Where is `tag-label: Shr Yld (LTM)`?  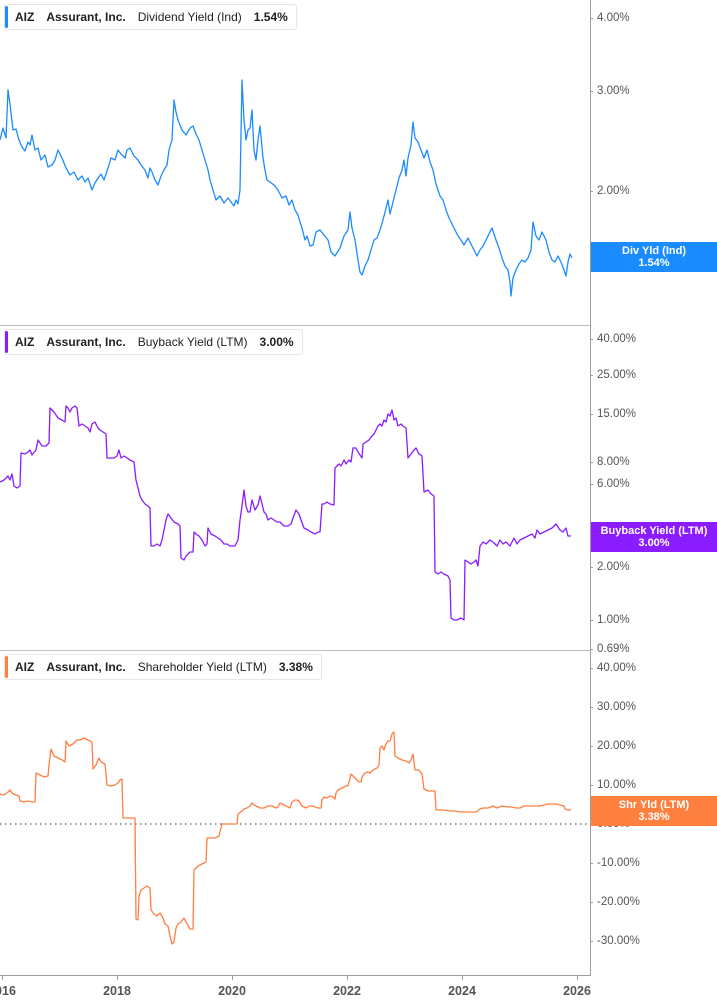
tag-label: Shr Yld (LTM) is located at coordinates (654, 805).